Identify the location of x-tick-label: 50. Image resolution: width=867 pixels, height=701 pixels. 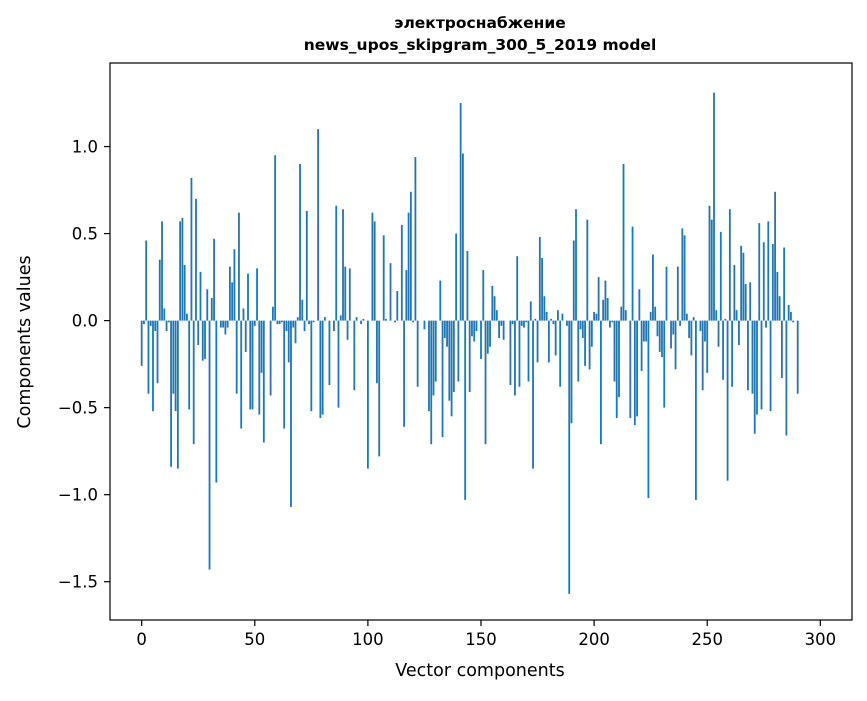
(254, 639).